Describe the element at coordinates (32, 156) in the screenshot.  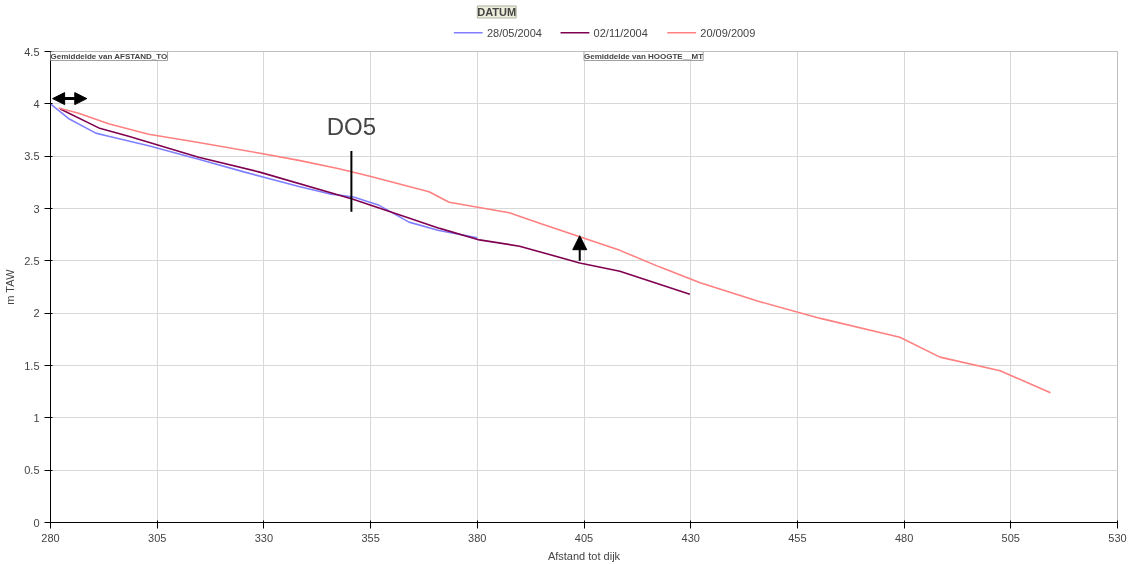
I see `y-tick-label: 3.5` at that location.